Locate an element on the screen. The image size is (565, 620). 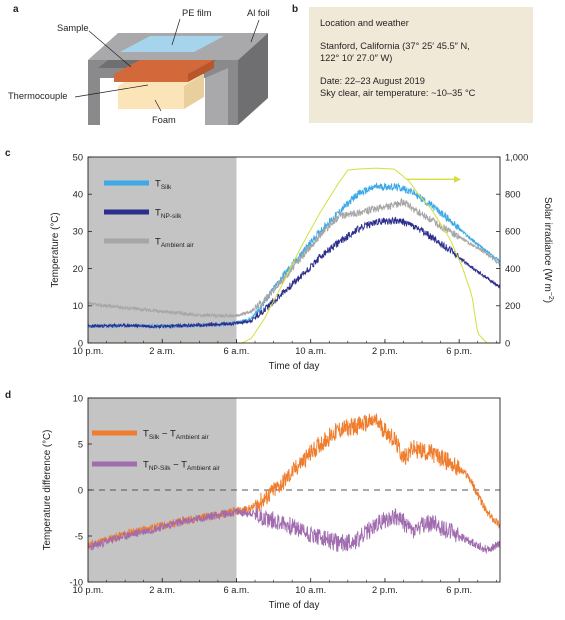
info-weather: Sky clear, air temperature: ~10–35 °C is located at coordinates (398, 93).